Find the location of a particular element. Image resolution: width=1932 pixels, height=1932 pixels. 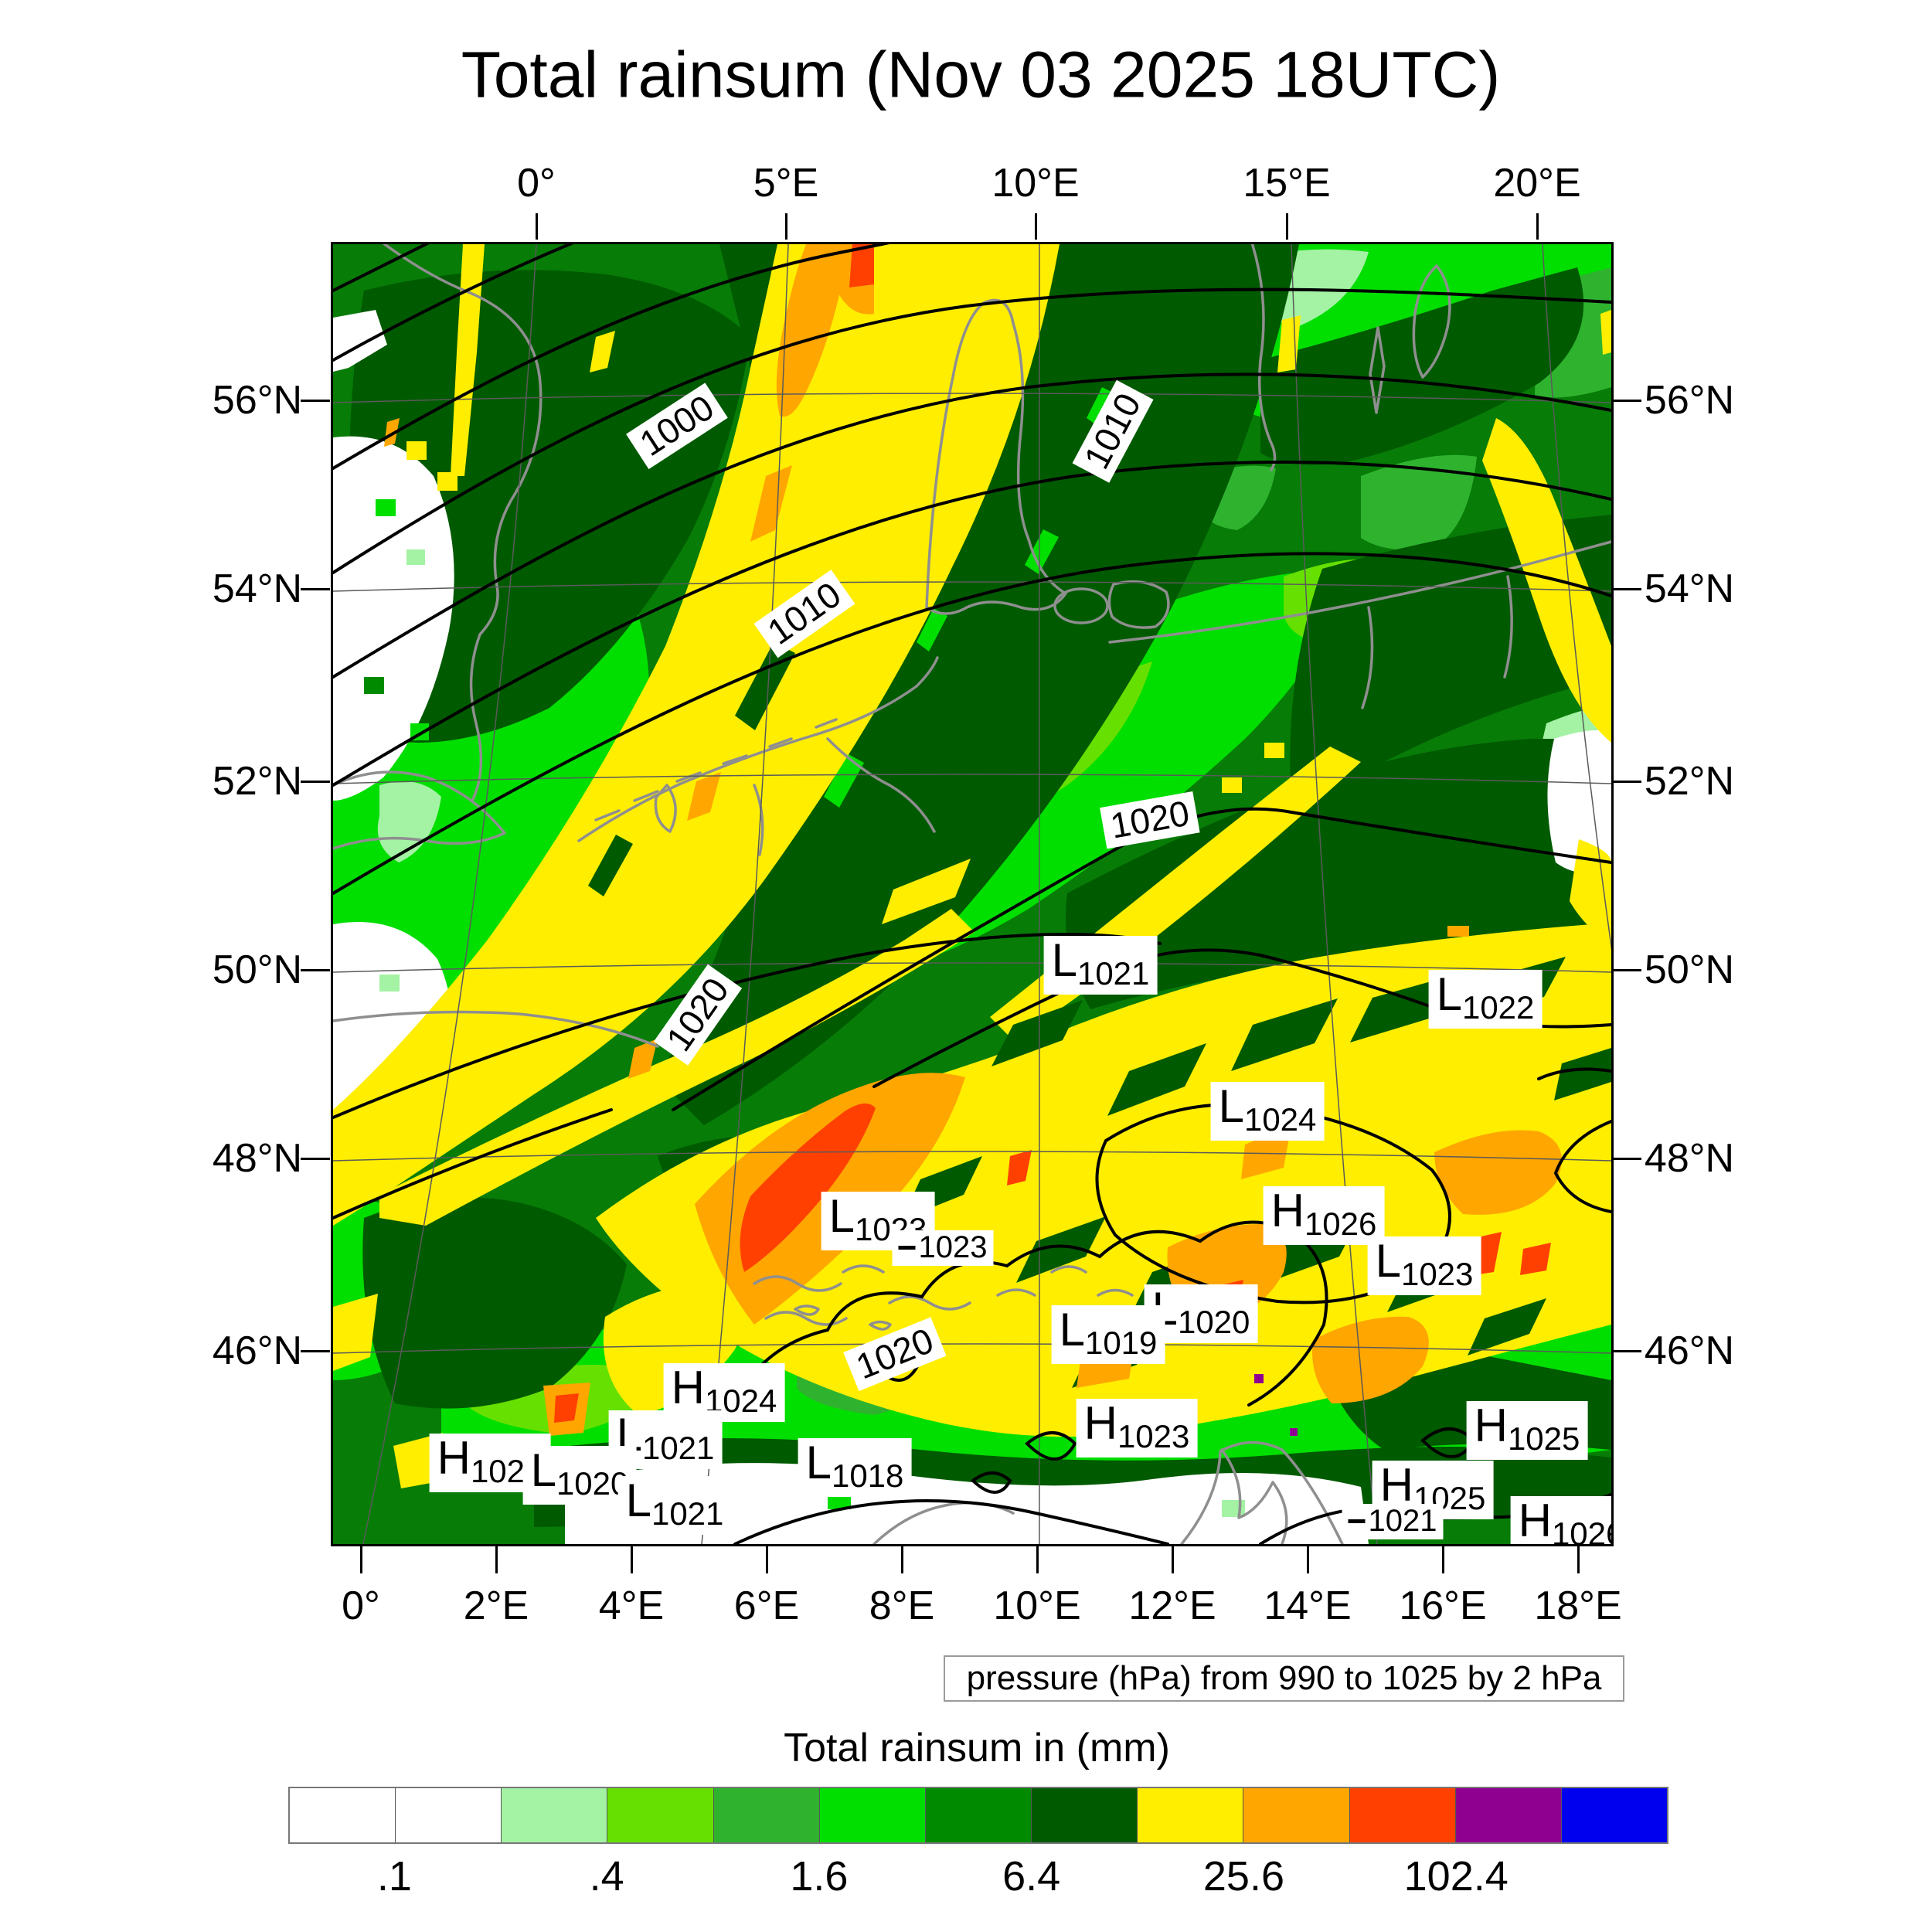

right-axis-label-3: 50°N is located at coordinates (1689, 970).